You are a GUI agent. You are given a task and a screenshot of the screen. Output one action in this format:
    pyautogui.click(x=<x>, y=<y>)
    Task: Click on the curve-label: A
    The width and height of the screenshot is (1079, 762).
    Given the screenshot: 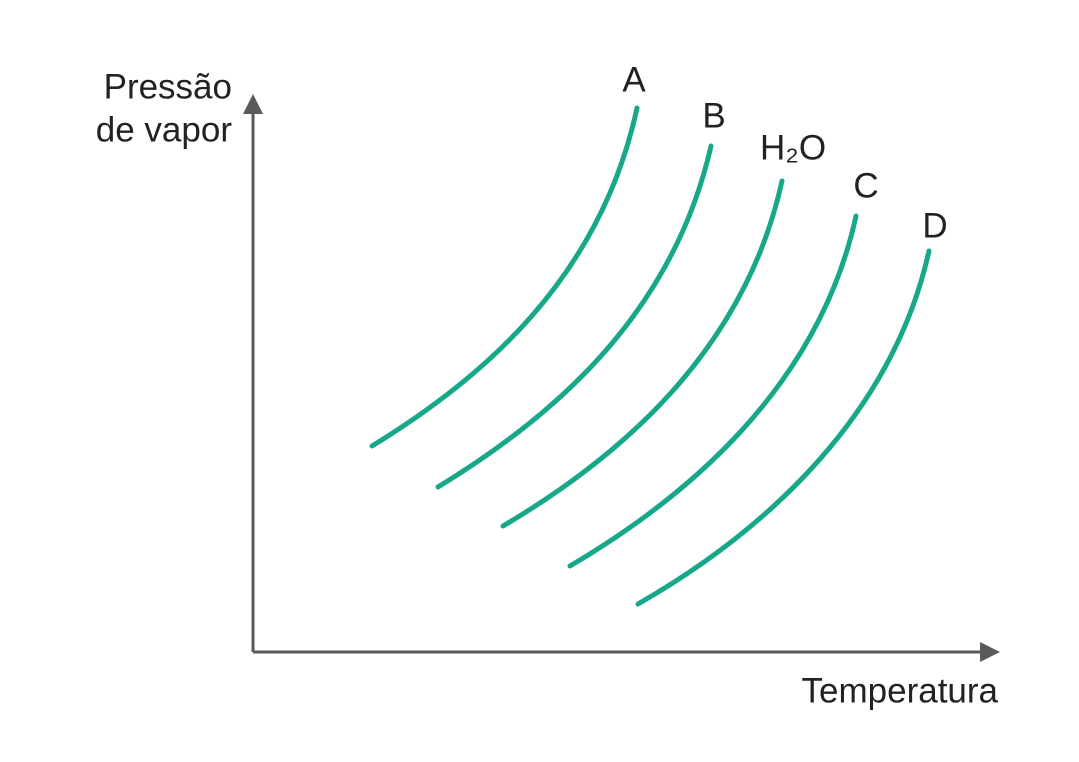 What is the action you would take?
    pyautogui.click(x=634, y=79)
    